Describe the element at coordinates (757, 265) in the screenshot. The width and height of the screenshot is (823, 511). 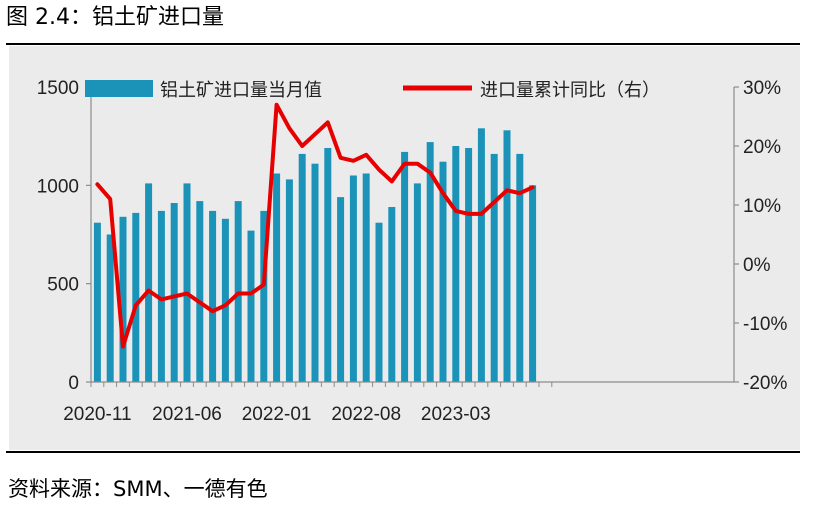
I see `right-tick-label: 0%` at that location.